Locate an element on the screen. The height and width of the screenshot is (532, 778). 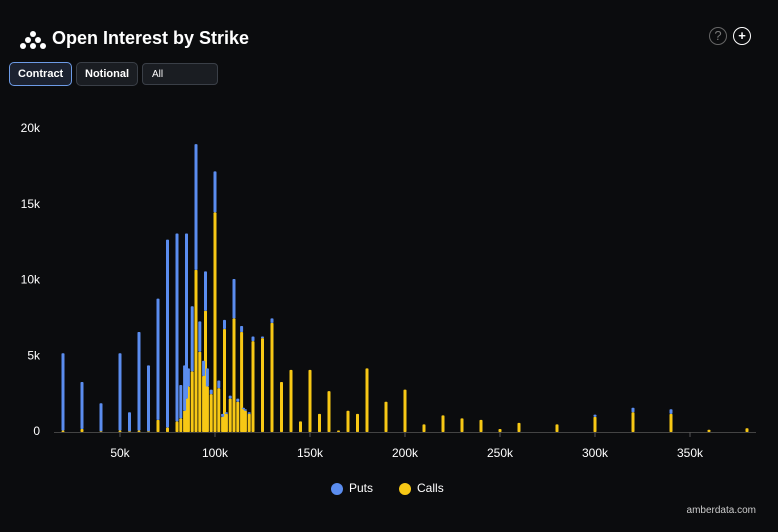
y-tick-label: 5k is located at coordinates (34, 355).